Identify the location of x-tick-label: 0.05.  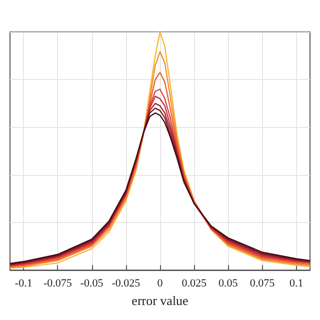
(228, 284).